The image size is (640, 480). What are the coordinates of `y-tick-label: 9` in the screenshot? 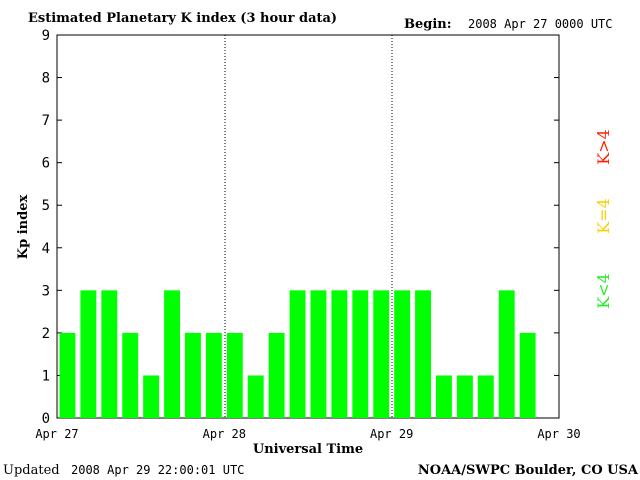 It's located at (46, 36).